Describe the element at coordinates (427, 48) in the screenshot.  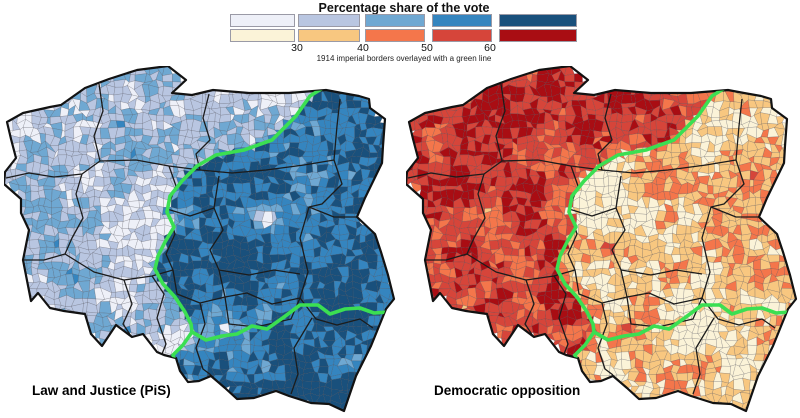
I see `legend-tick: 50` at that location.